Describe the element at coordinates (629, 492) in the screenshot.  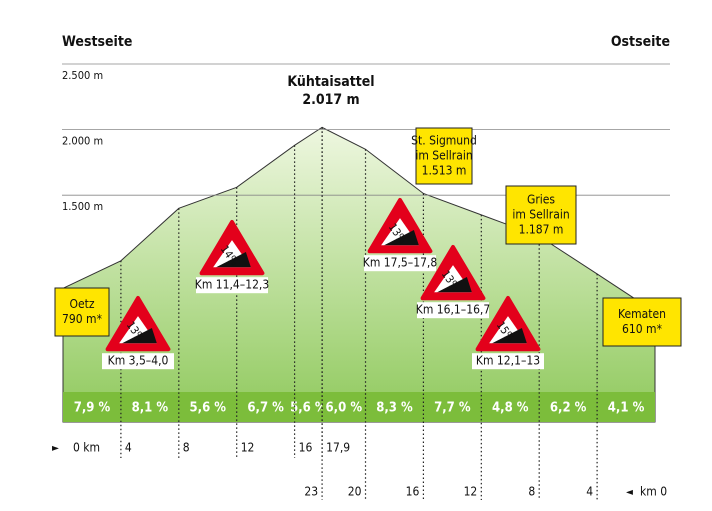
I see `arrow-icon: ◄` at that location.